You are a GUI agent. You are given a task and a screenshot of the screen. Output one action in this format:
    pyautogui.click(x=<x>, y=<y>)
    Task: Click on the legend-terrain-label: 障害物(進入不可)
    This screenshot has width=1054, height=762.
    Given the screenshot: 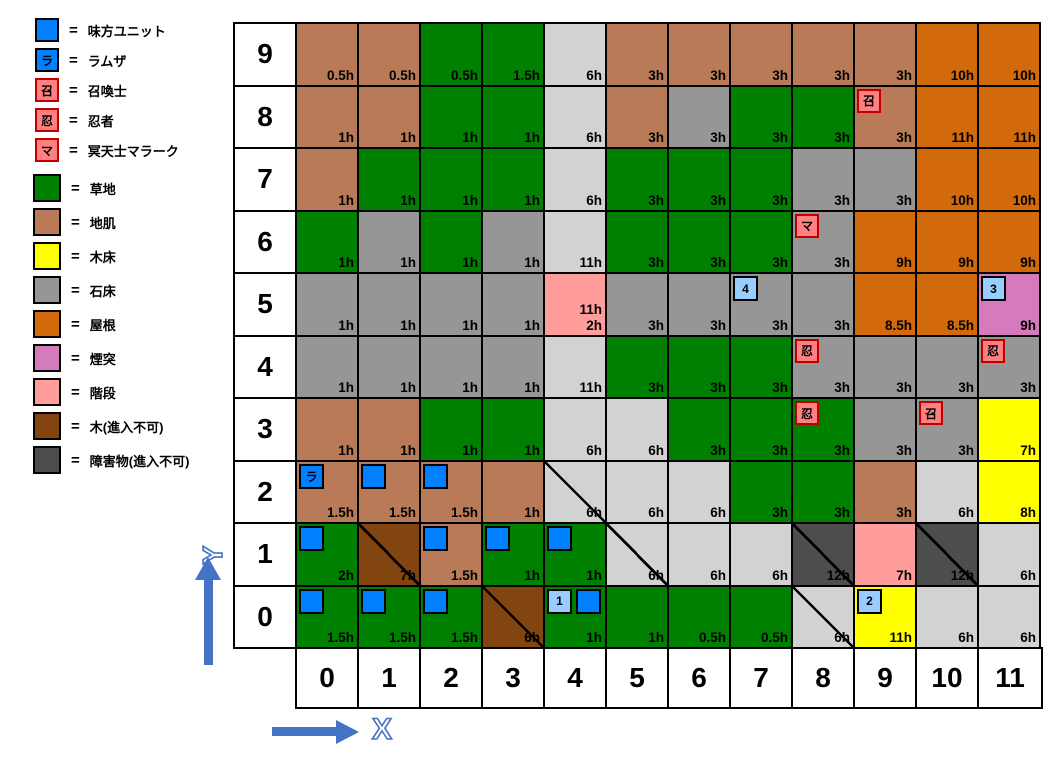 What is the action you would take?
    pyautogui.click(x=139, y=461)
    